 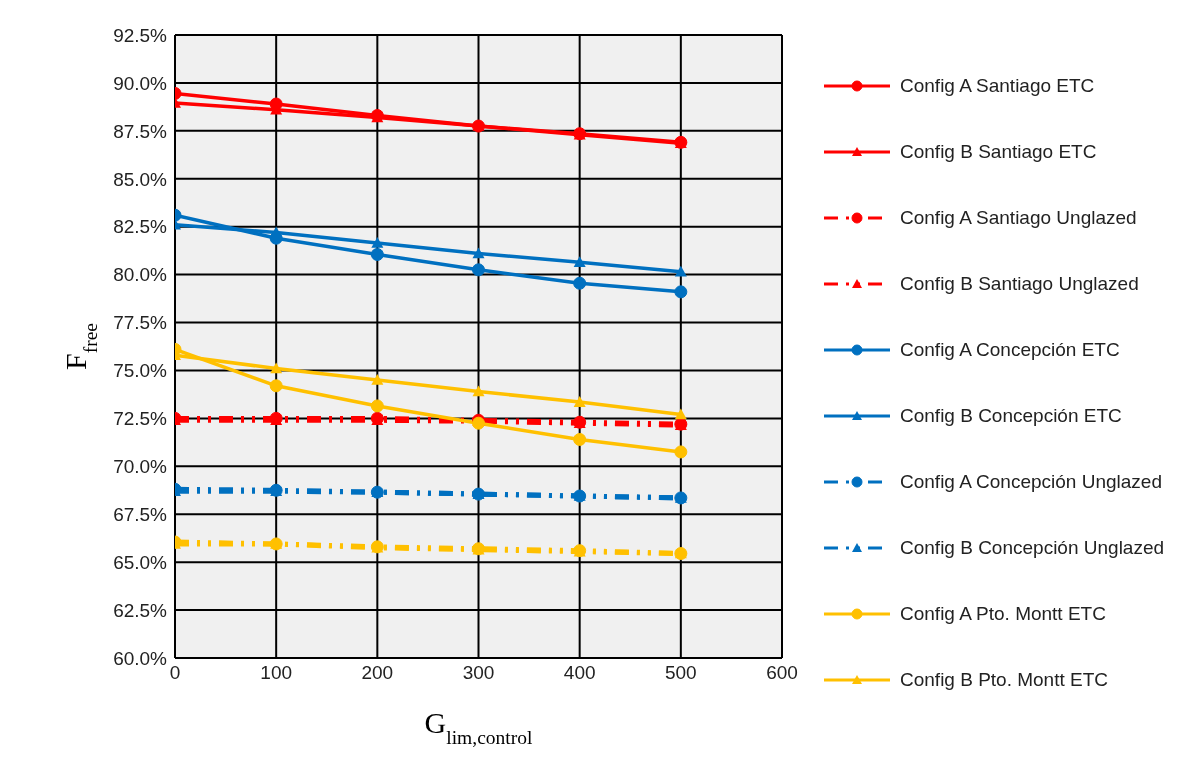 I want to click on x-tick-label: 500, so click(x=680, y=673).